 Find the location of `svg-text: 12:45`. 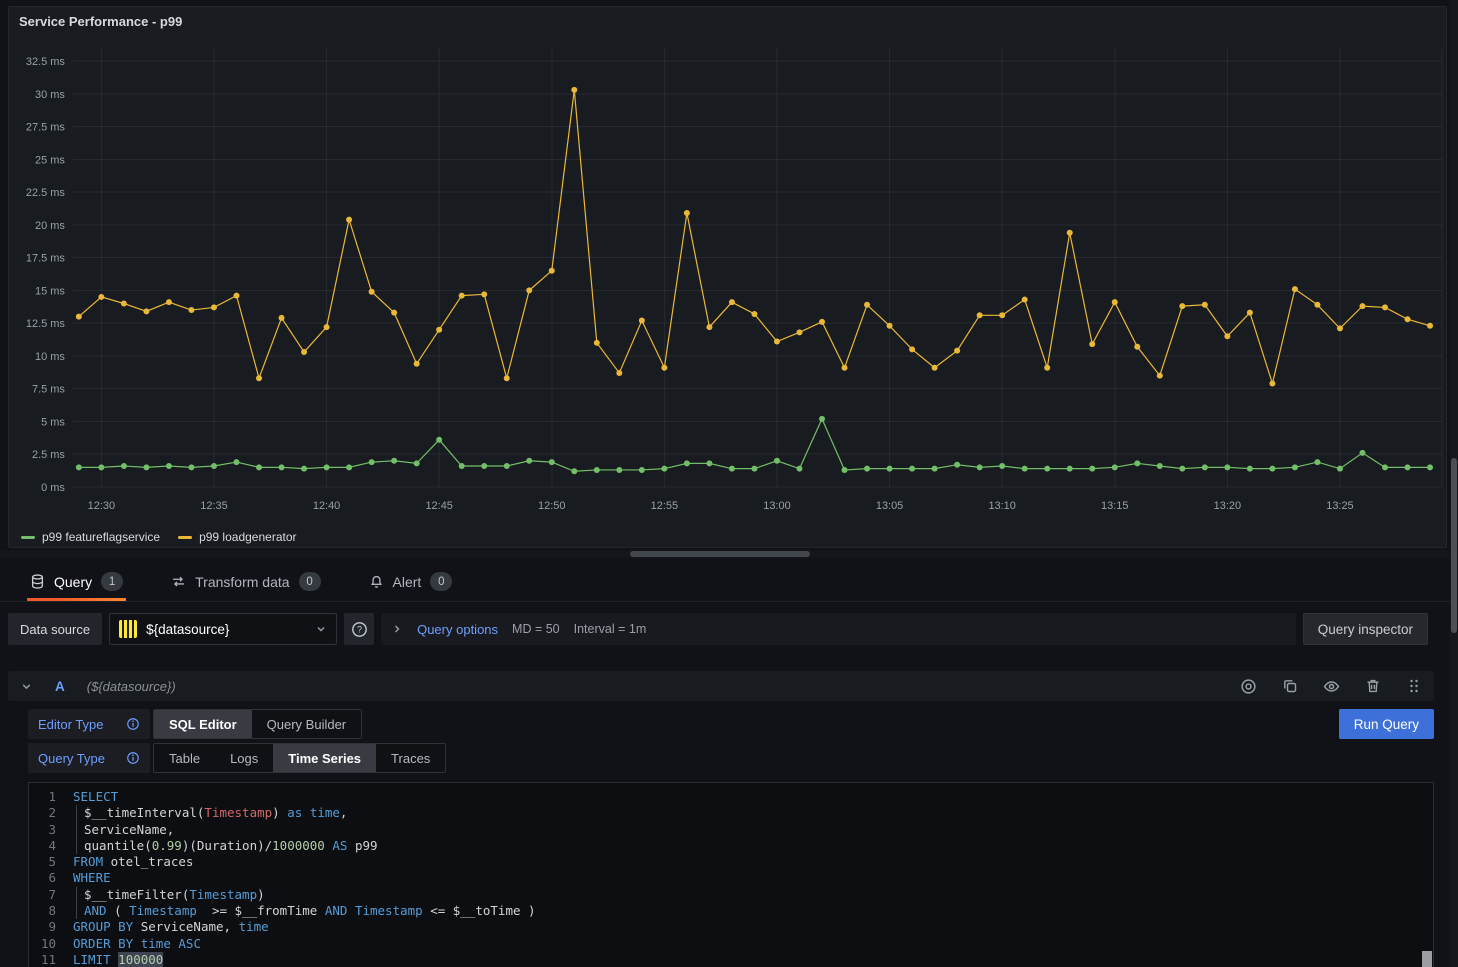

svg-text: 12:45 is located at coordinates (438, 506).